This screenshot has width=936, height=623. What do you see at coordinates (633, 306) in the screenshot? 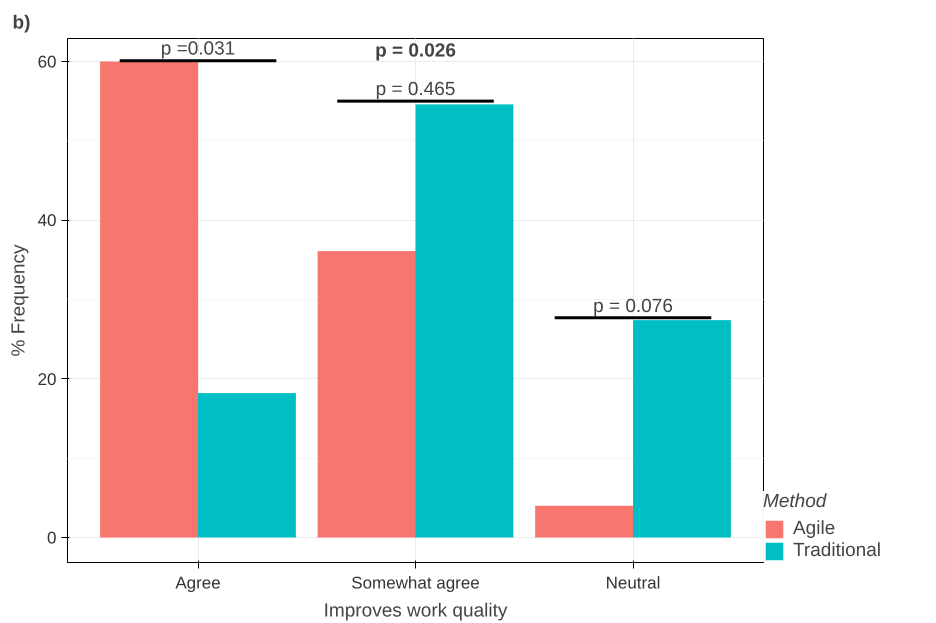
I see `annotation: p = 0.076` at bounding box center [633, 306].